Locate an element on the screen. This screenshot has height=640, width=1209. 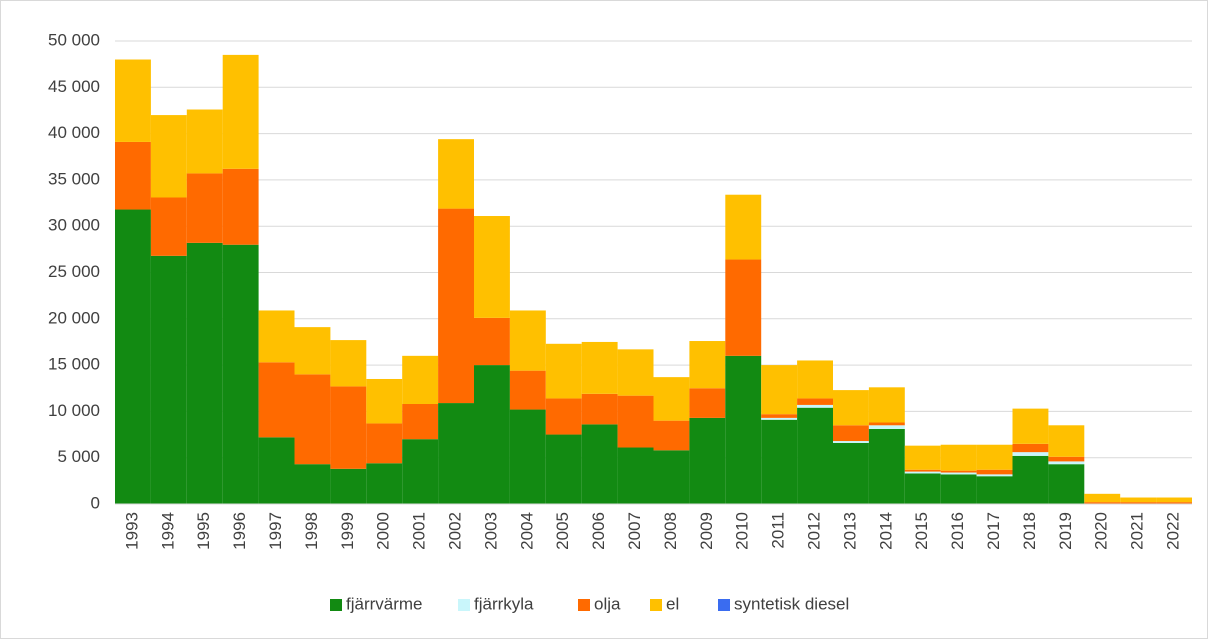
y-tick-label: 25 000 is located at coordinates (74, 271).